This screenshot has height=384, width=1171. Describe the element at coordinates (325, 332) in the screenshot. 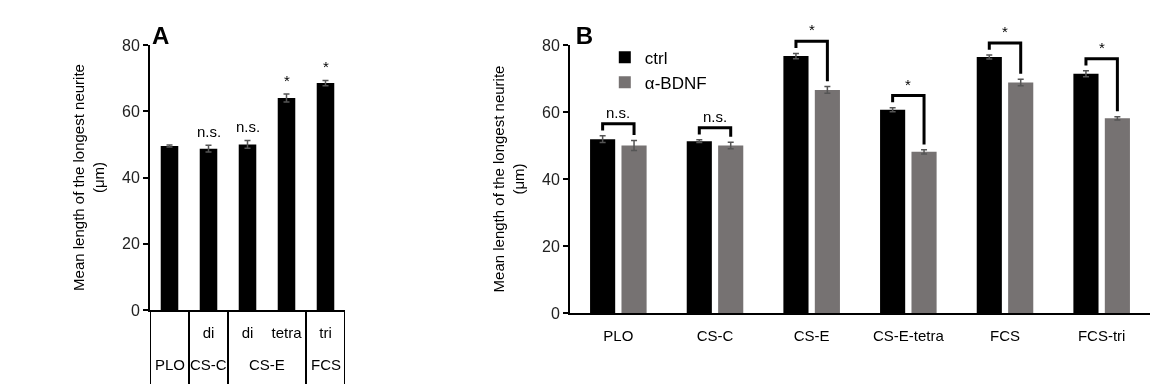

I see `x-tick-label: tri` at that location.